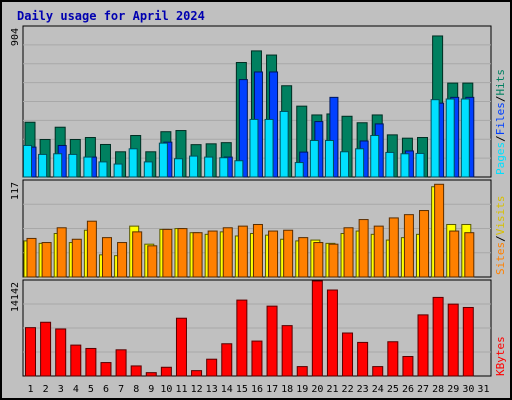 The image size is (512, 400). What do you see at coordinates (121, 389) in the screenshot?
I see `x-tick-label: 7` at bounding box center [121, 389].